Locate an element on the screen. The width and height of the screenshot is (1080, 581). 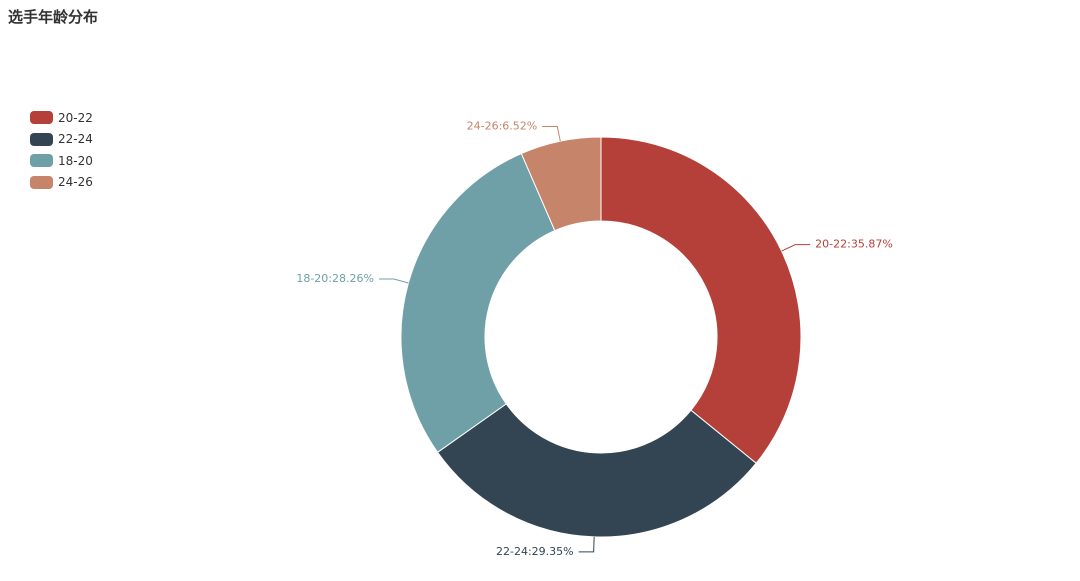
legend: 20-22 22-24 18-20 24-26 is located at coordinates (61, 150).